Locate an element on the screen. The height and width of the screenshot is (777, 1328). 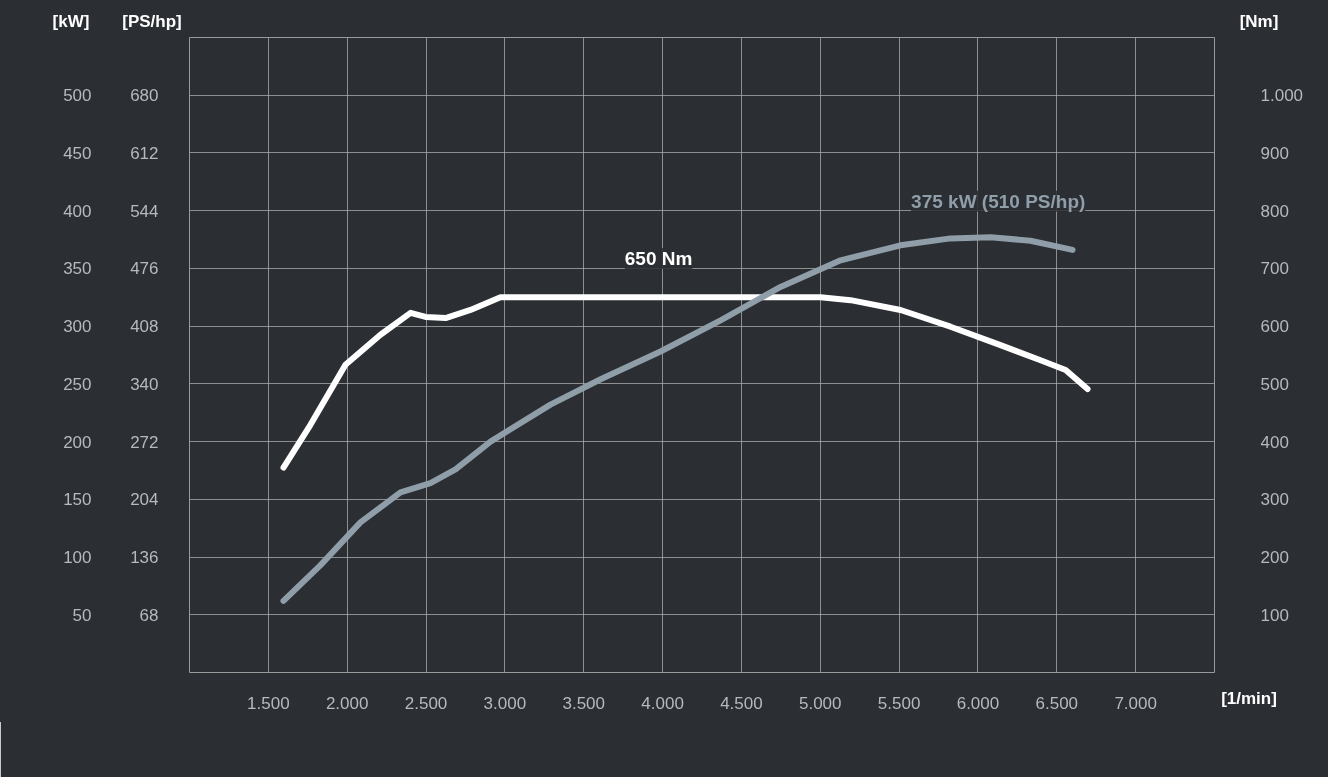
y3-axis-title: [PS/hp] is located at coordinates (152, 22).